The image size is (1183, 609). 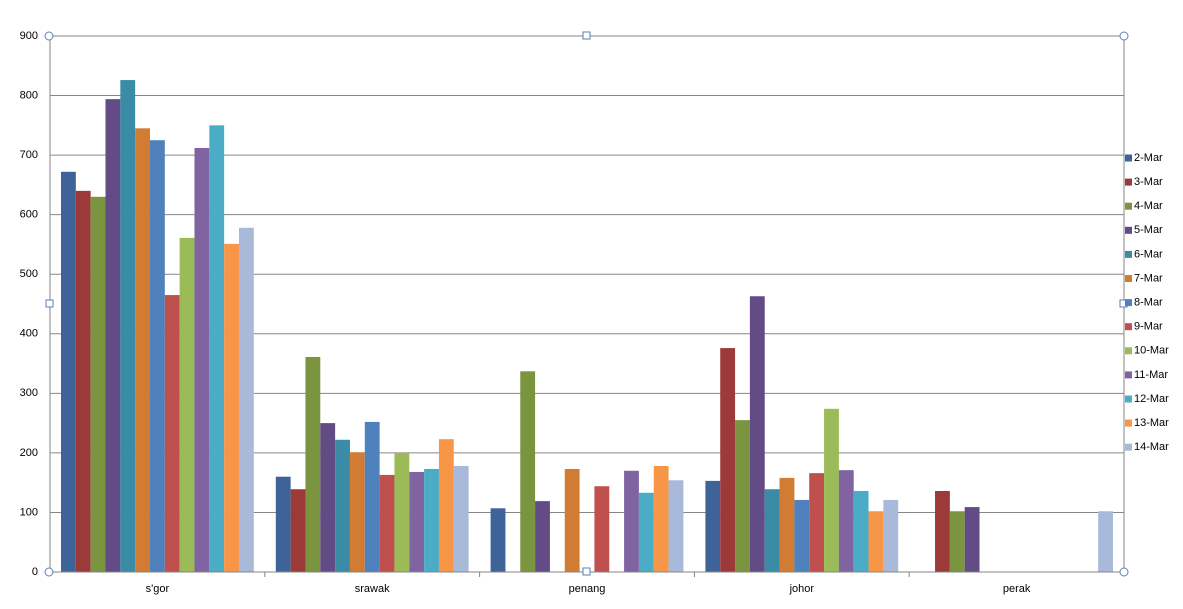 I want to click on y-tick-label: 200, so click(x=29, y=453).